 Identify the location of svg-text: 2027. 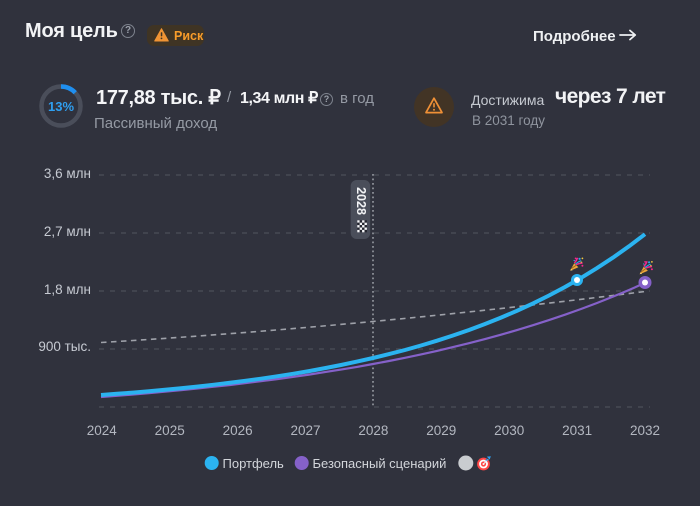
(305, 430).